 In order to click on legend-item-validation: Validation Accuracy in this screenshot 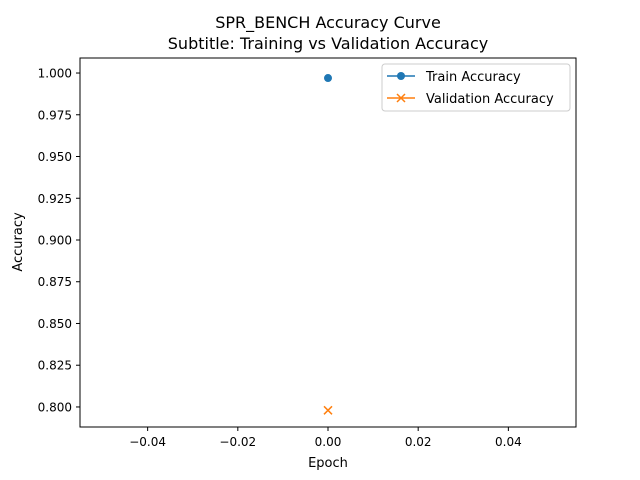, I will do `click(470, 99)`.